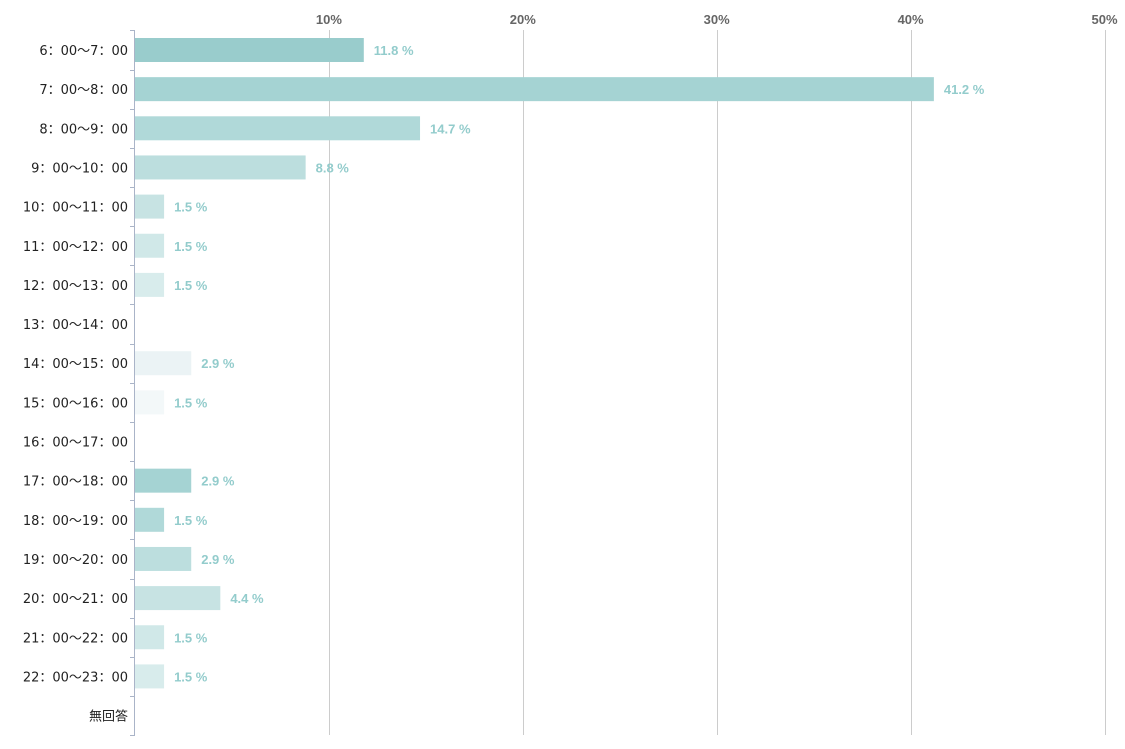 This screenshot has height=749, width=1125. What do you see at coordinates (1104, 19) in the screenshot?
I see `x-tick-label: 50%` at bounding box center [1104, 19].